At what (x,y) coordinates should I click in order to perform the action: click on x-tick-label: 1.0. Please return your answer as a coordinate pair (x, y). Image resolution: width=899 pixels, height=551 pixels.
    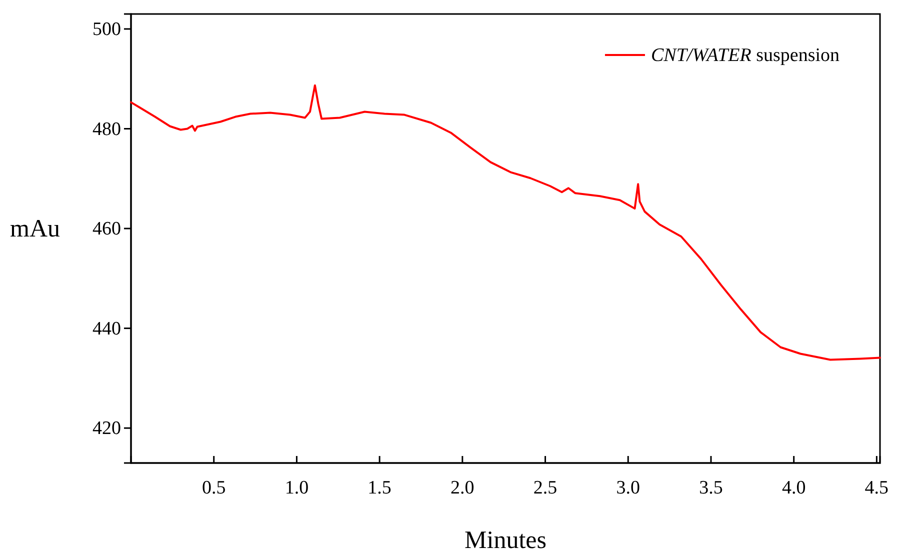
    Looking at the image, I should click on (296, 487).